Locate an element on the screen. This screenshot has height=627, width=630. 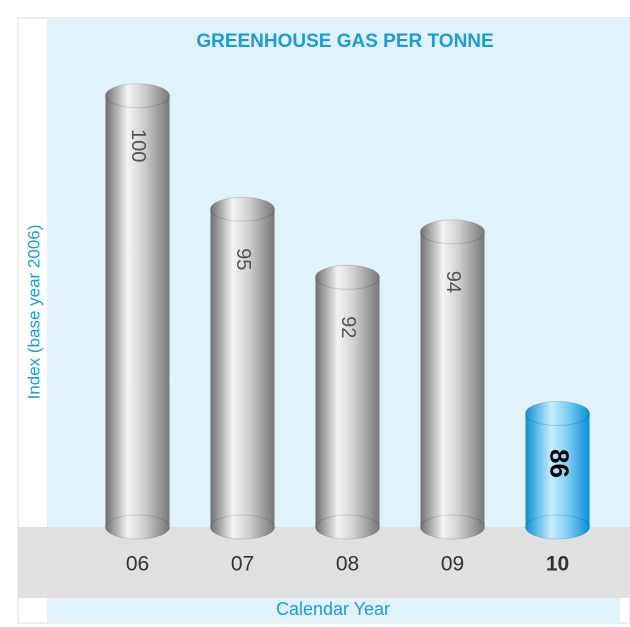
bar: 86 is located at coordinates (557, 470).